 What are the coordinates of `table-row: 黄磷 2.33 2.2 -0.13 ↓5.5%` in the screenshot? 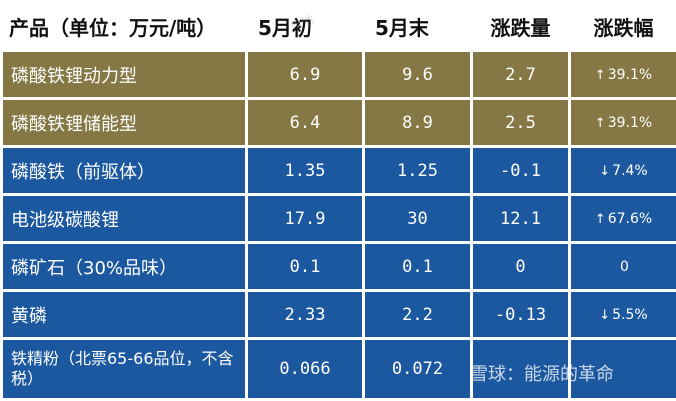 It's located at (339, 315).